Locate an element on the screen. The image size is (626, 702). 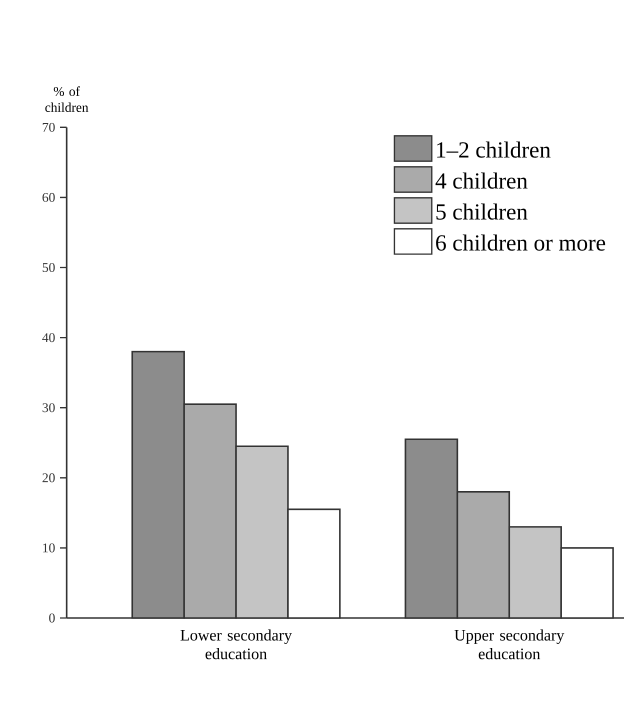
y-tick-label: 10 is located at coordinates (49, 547).